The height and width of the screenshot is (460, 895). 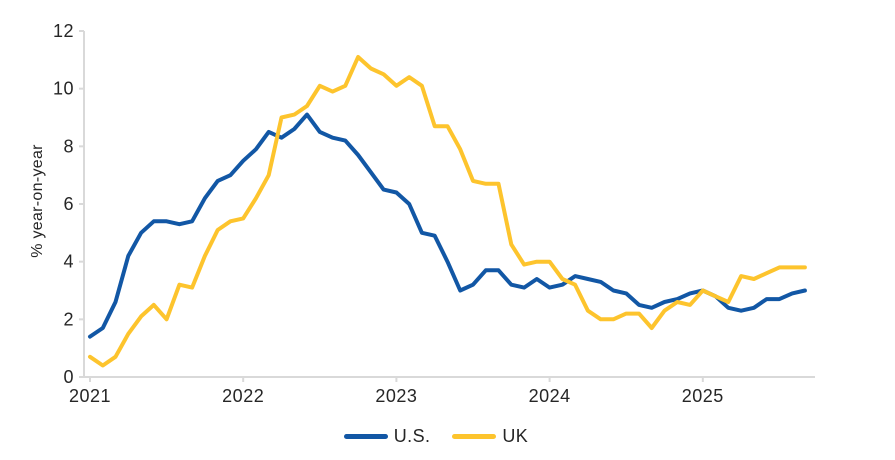 What do you see at coordinates (63, 31) in the screenshot?
I see `y-tick-label: 12` at bounding box center [63, 31].